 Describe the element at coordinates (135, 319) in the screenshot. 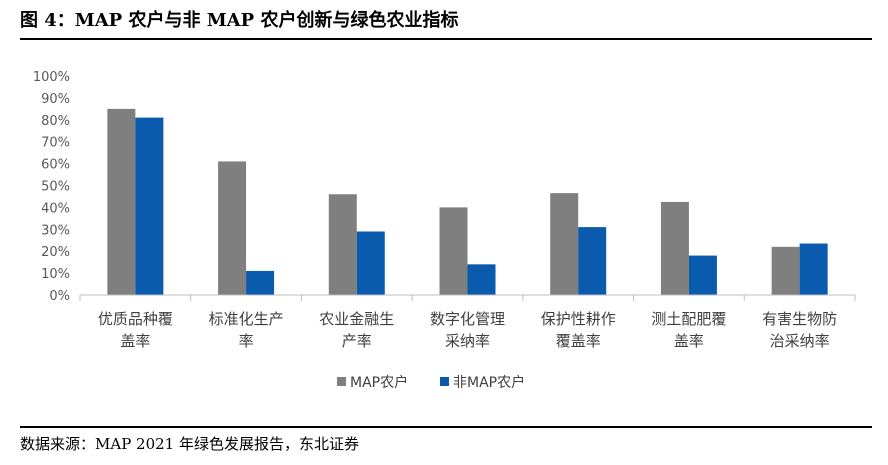

I see `category-label: 优质品种覆` at that location.